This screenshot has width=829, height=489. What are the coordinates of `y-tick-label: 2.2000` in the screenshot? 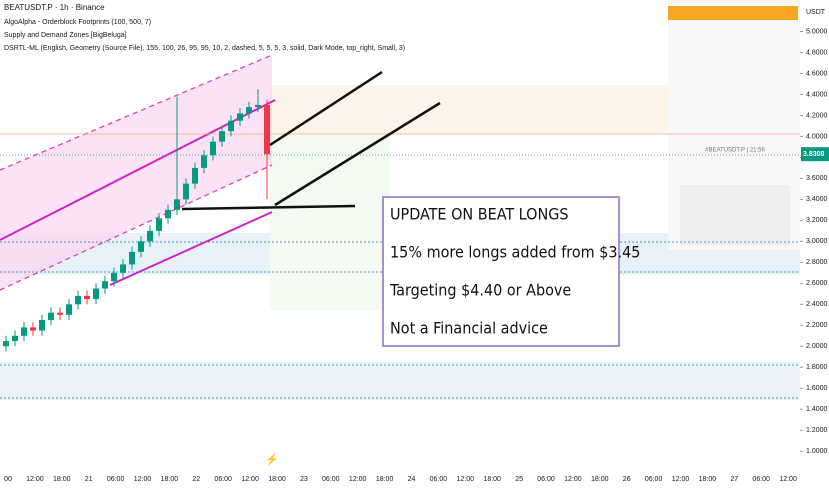 It's located at (817, 325).